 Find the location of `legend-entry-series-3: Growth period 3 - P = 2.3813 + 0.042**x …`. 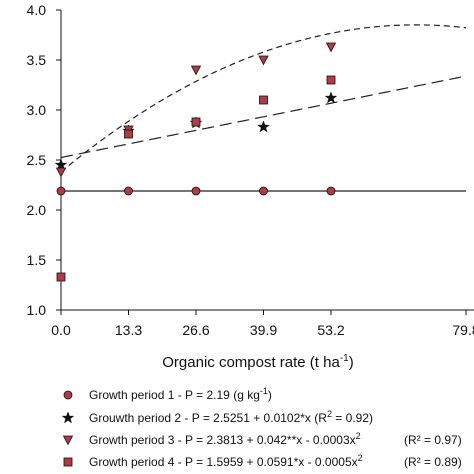

legend-entry-series-3: Growth period 3 - P = 2.3813 + 0.042**x … is located at coordinates (225, 439).